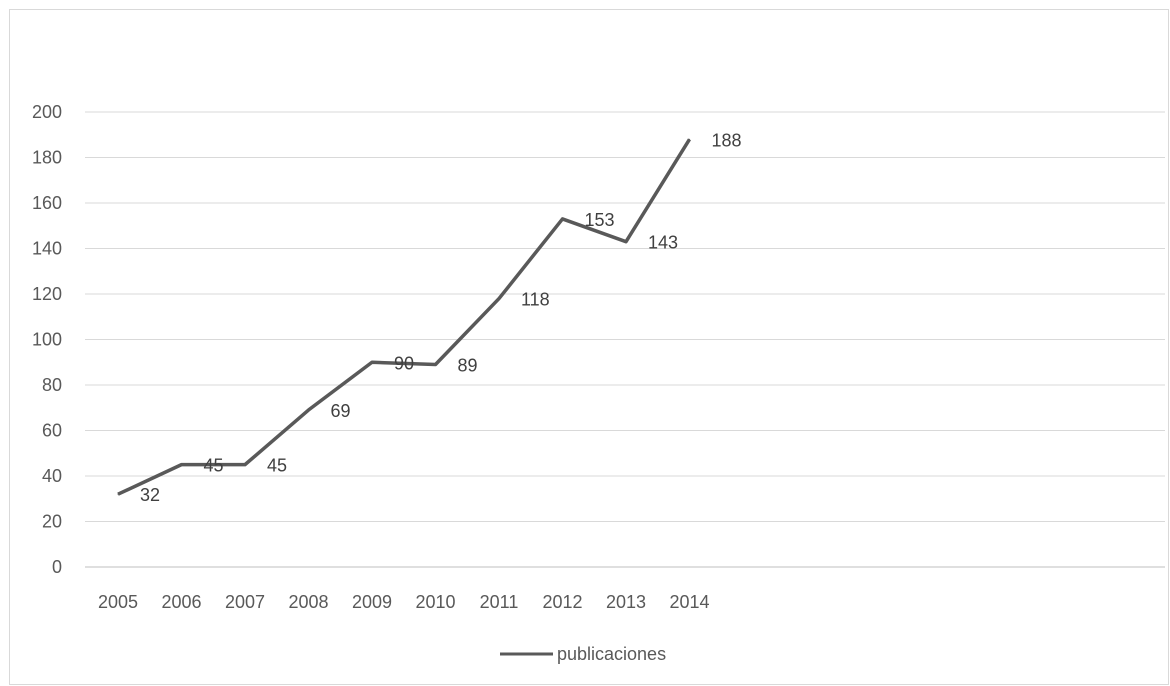  What do you see at coordinates (372, 602) in the screenshot?
I see `x-tick-label: 2009` at bounding box center [372, 602].